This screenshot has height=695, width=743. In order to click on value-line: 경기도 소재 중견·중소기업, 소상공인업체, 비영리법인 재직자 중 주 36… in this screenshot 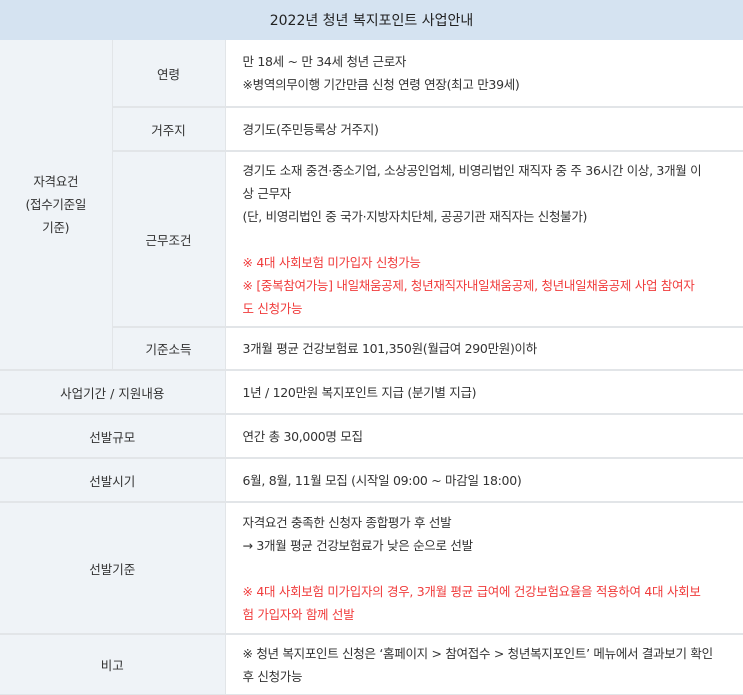, I will do `click(472, 170)`.